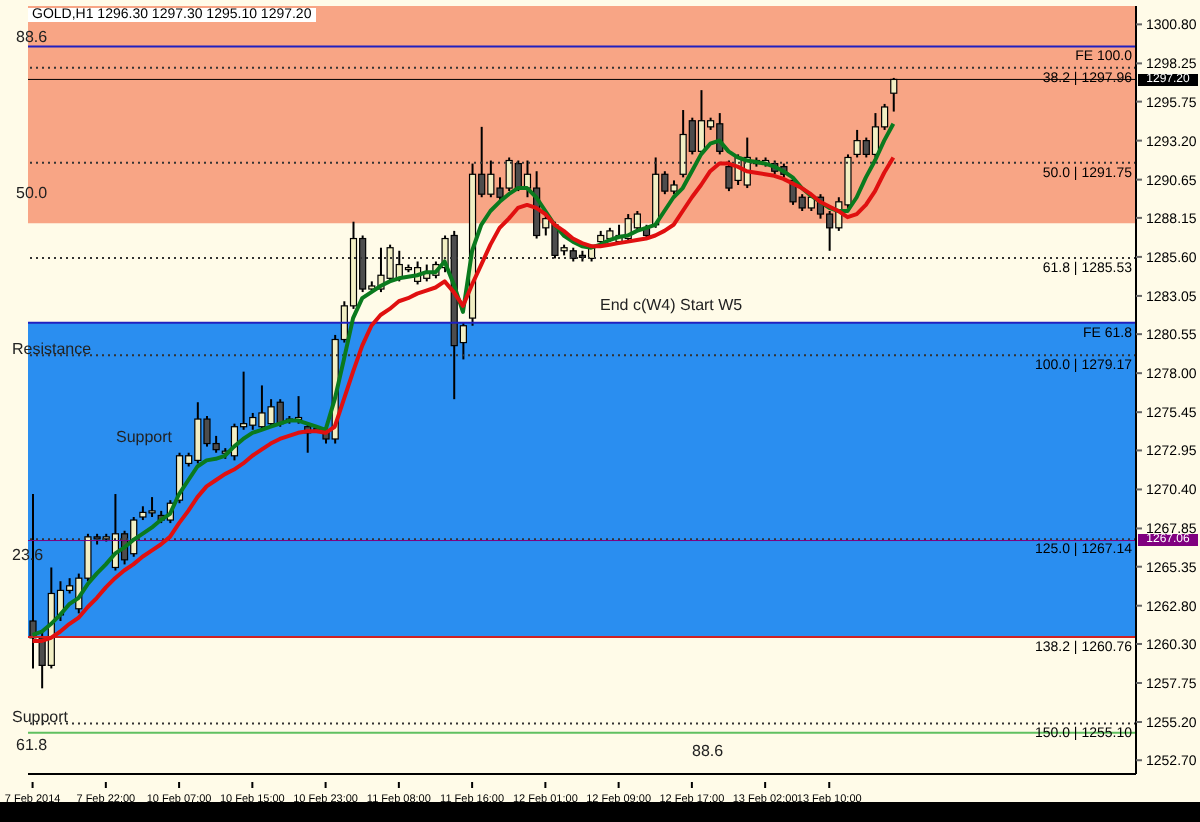 The image size is (1200, 822). Describe the element at coordinates (32, 745) in the screenshot. I see `annotation: 61.8` at that location.